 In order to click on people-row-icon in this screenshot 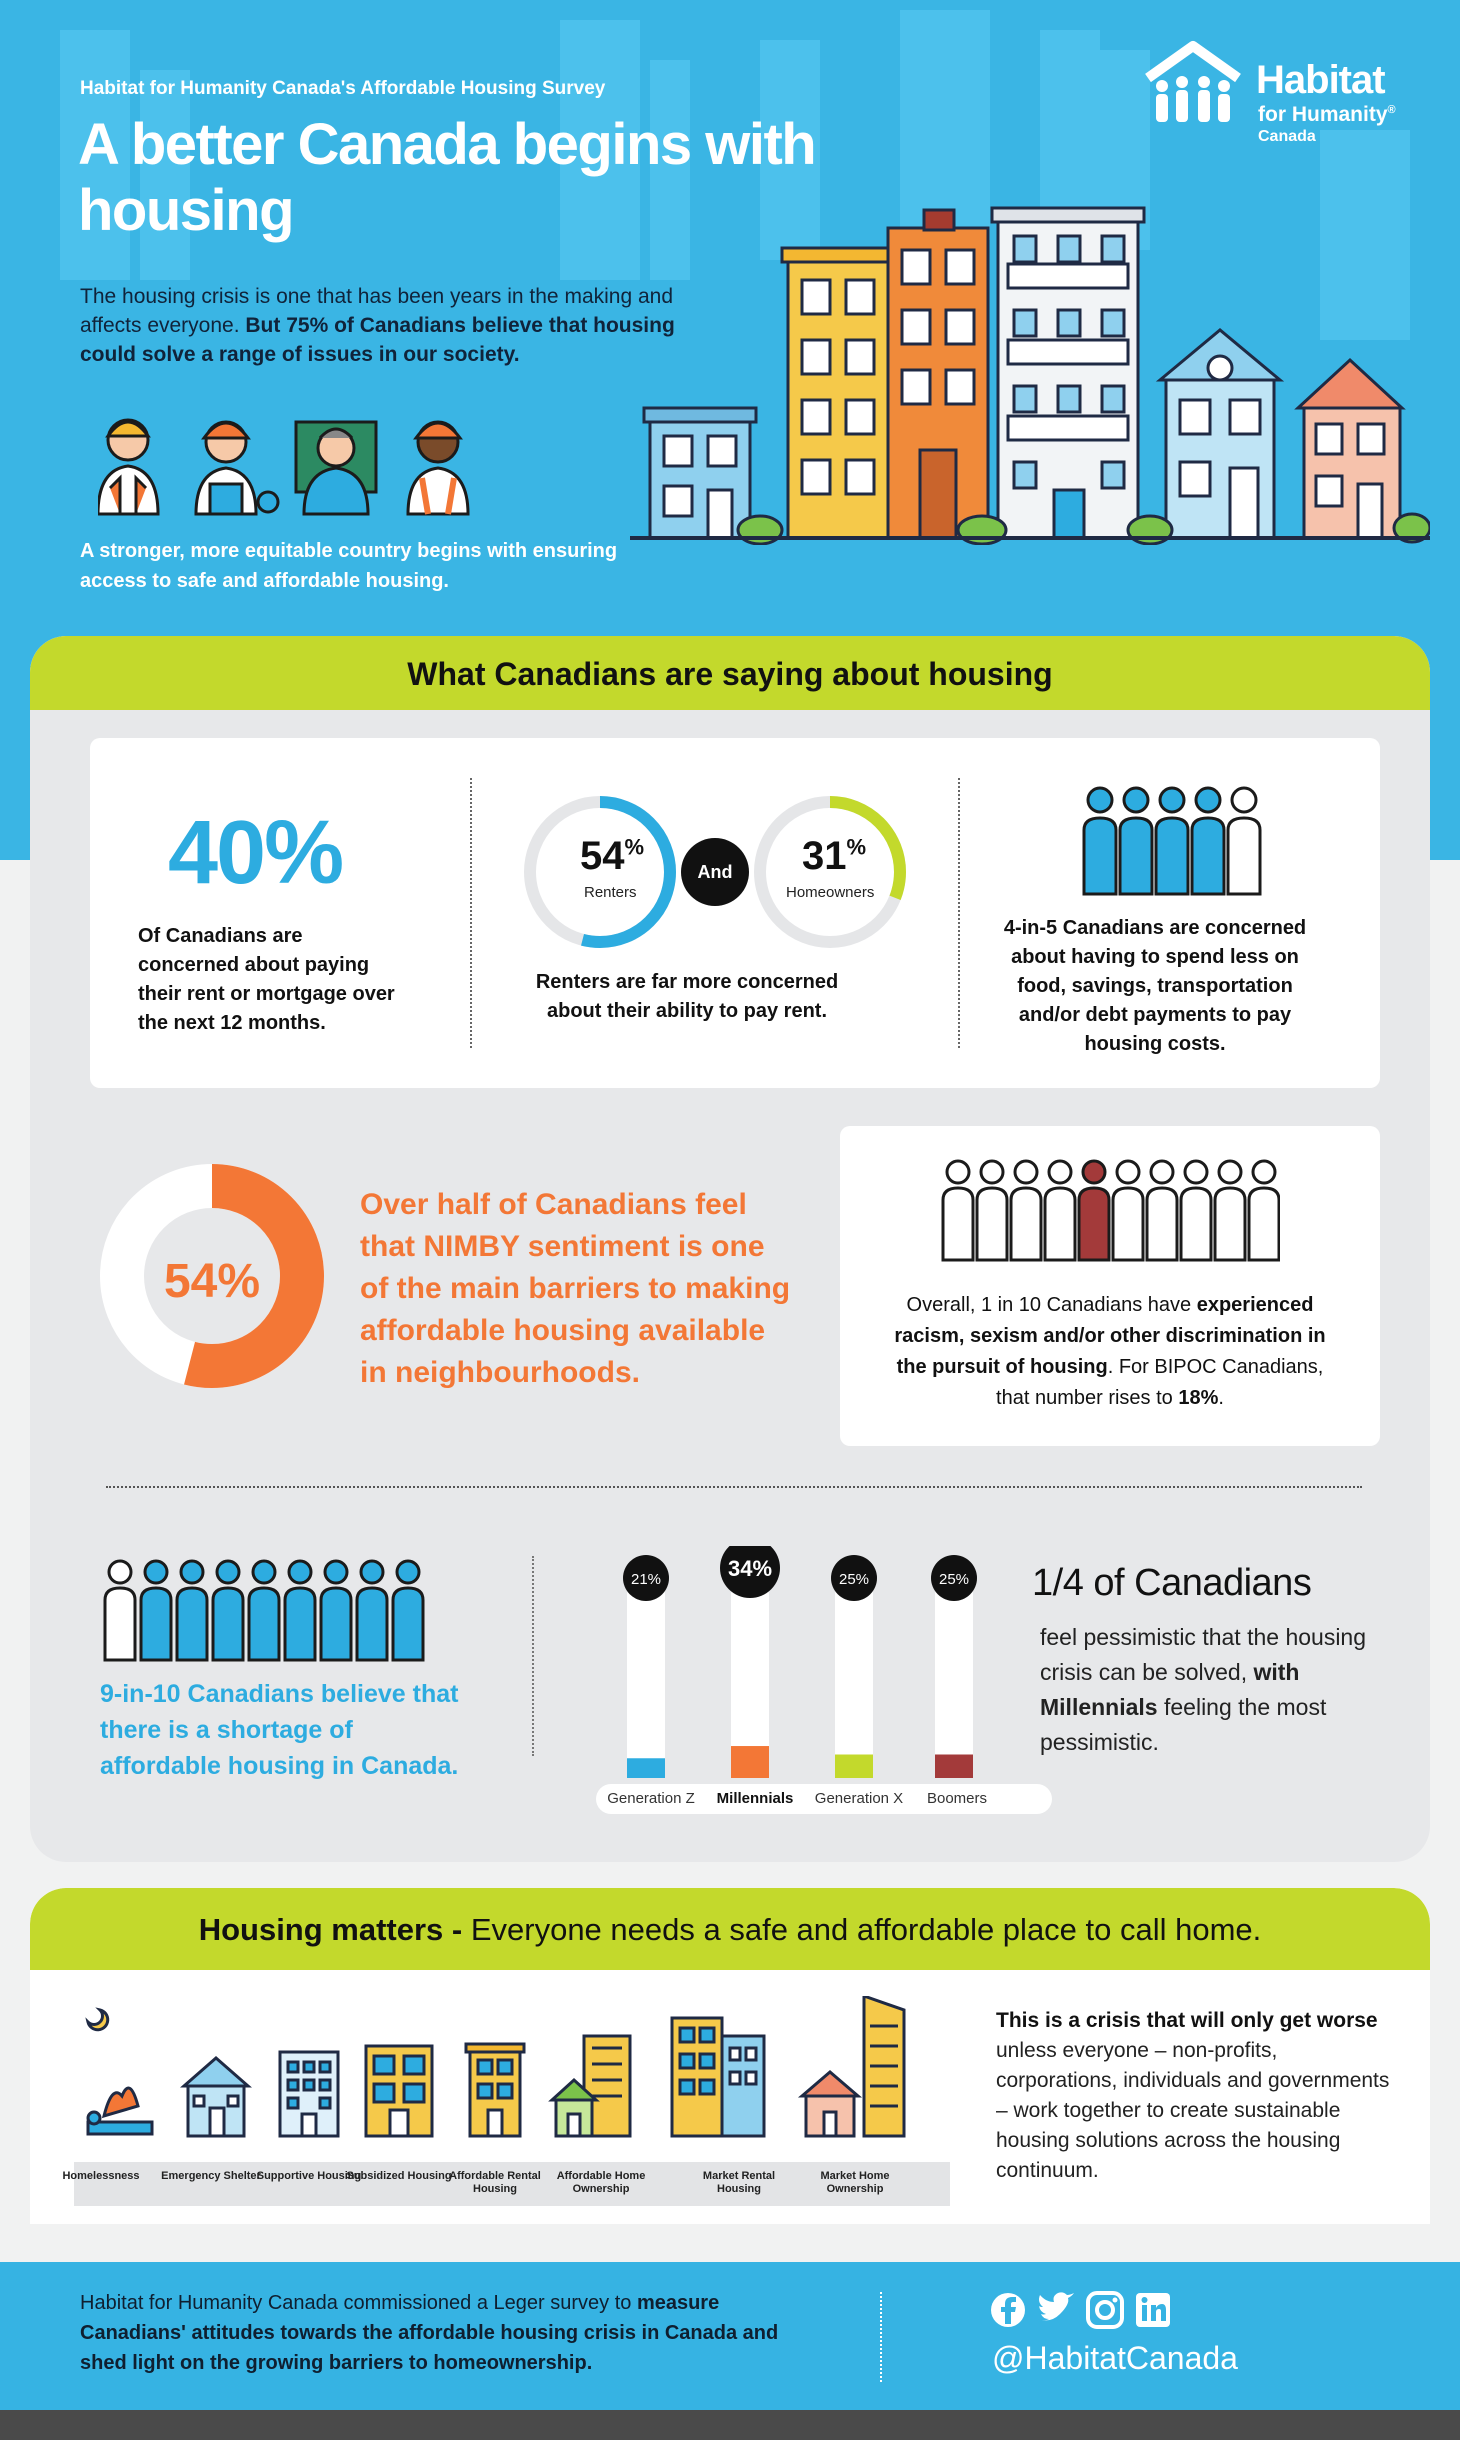, I will do `click(1110, 1210)`.